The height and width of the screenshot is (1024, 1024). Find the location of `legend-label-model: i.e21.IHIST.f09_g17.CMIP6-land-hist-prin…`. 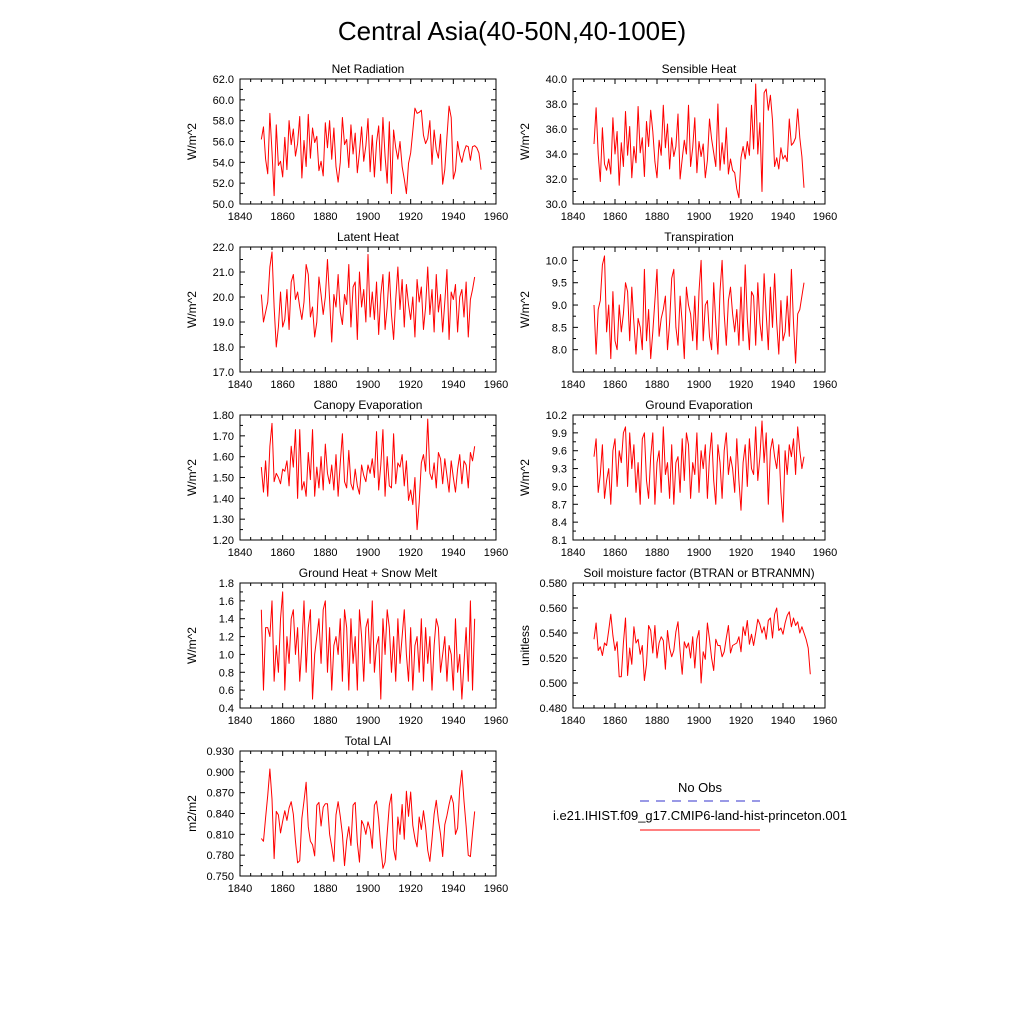

legend-label-model: i.e21.IHIST.f09_g17.CMIP6-land-hist-prin… is located at coordinates (700, 815).